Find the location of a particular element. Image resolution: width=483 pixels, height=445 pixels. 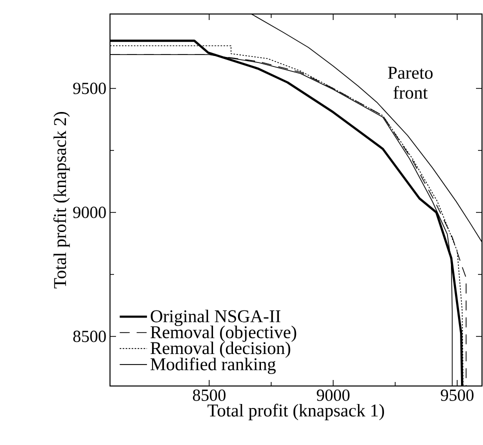

legend-label: Modified ranking is located at coordinates (213, 366).